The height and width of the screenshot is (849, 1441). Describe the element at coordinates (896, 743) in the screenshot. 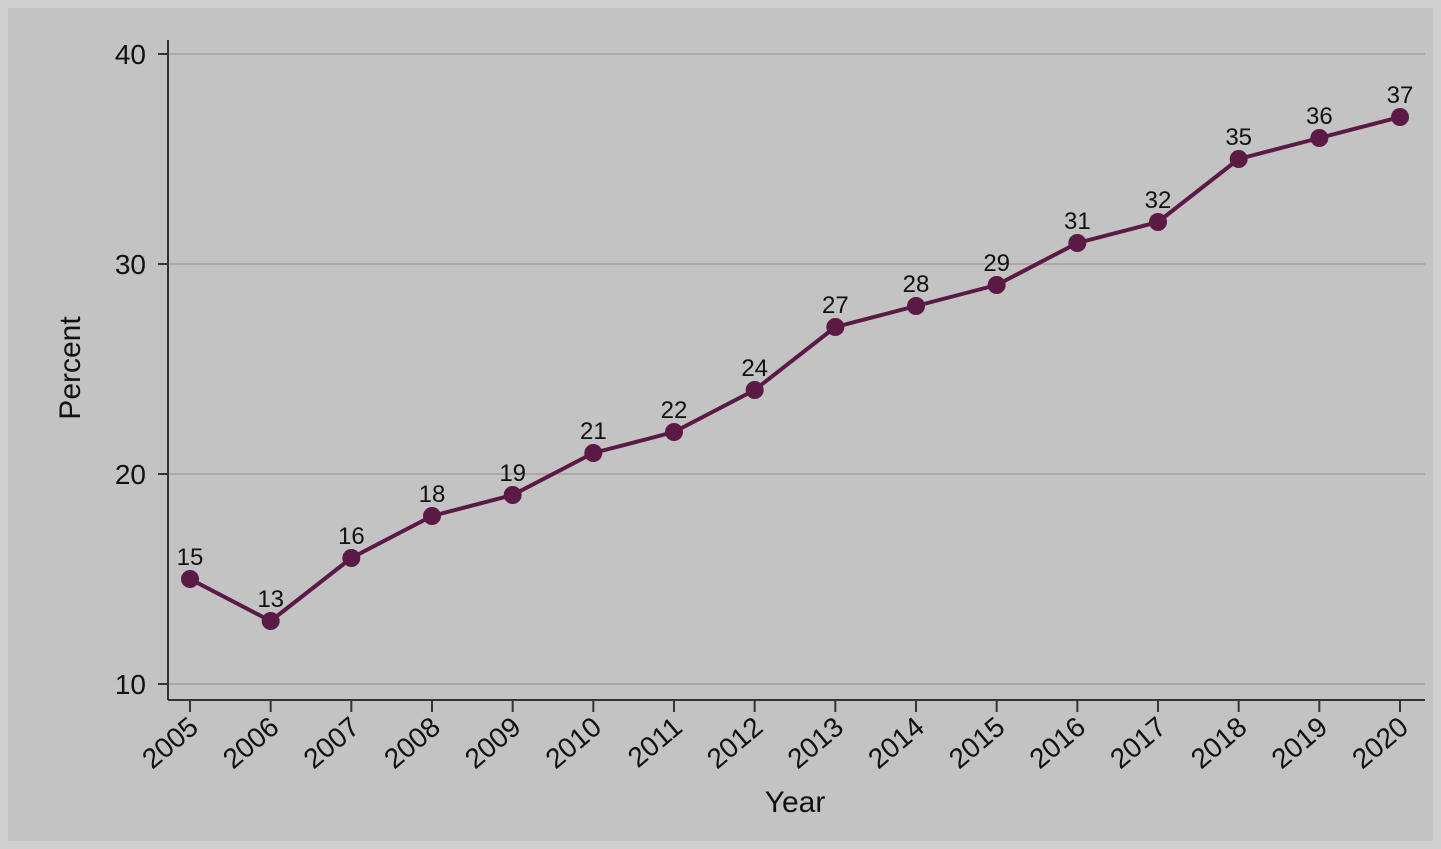

I see `x-tick-label-2014: 2014` at that location.